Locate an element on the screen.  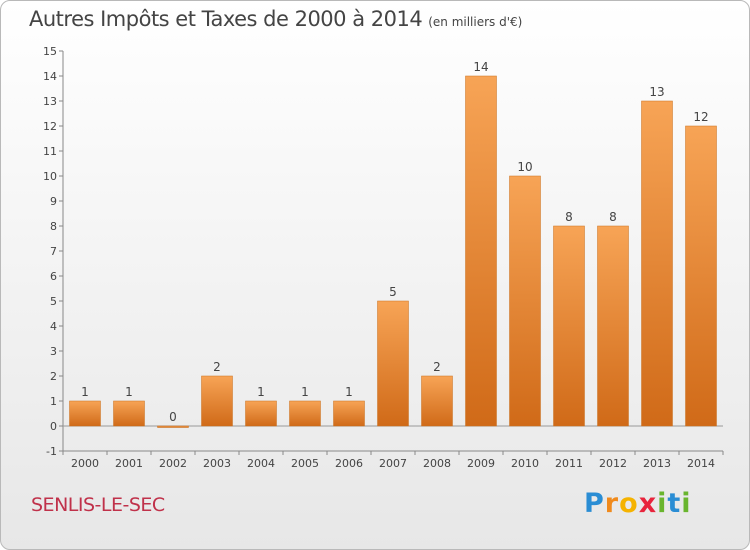
proxiti-logo: Proxiti is located at coordinates (638, 503).